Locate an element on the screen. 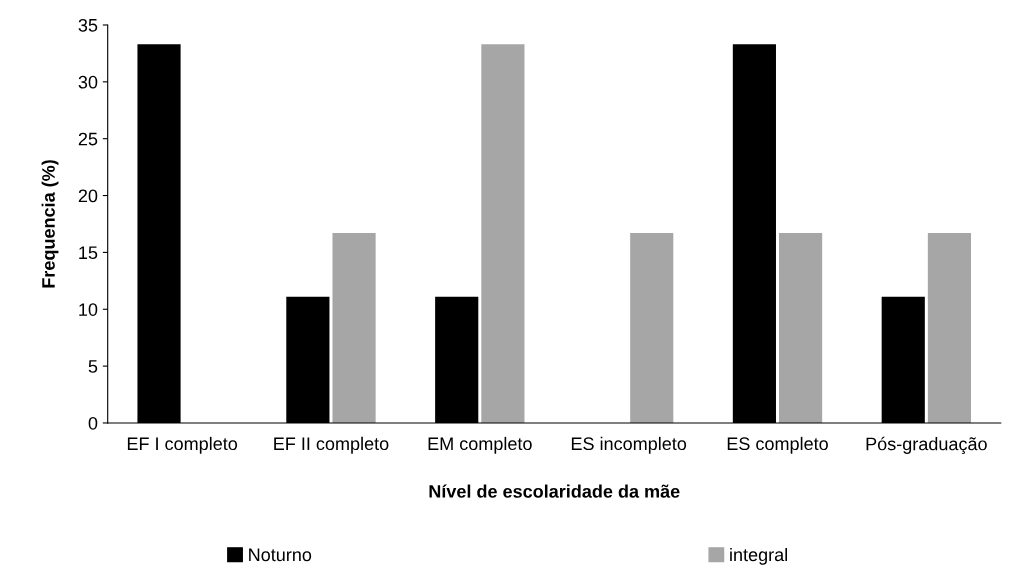  y-tick-label: 20 is located at coordinates (88, 196).